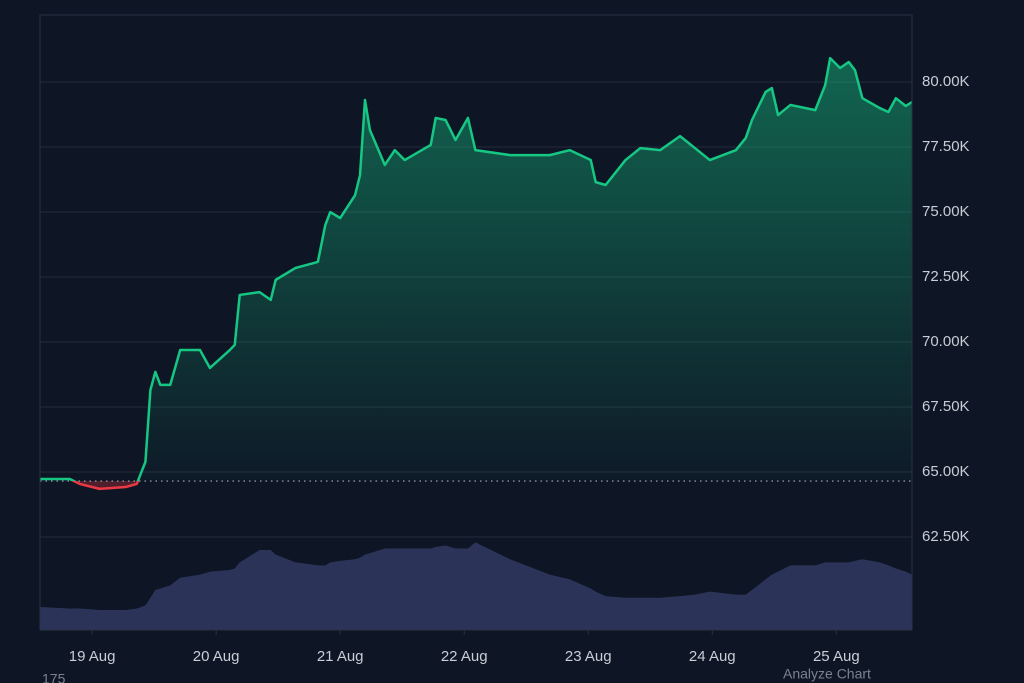  Describe the element at coordinates (946, 471) in the screenshot. I see `y-tick-label: 65.00K` at that location.